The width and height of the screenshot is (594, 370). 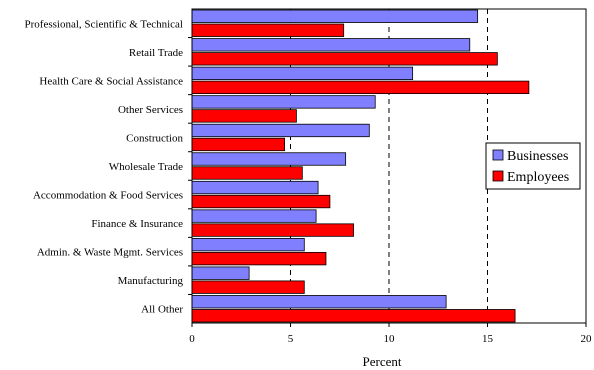 What do you see at coordinates (150, 110) in the screenshot?
I see `category-label: Other Services` at bounding box center [150, 110].